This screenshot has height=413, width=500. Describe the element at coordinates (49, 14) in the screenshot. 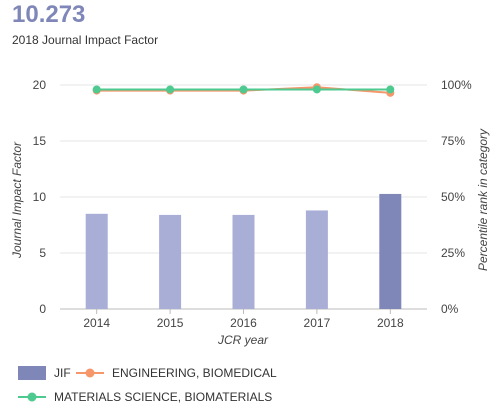

I see `impact-factor-value: 10.273` at that location.